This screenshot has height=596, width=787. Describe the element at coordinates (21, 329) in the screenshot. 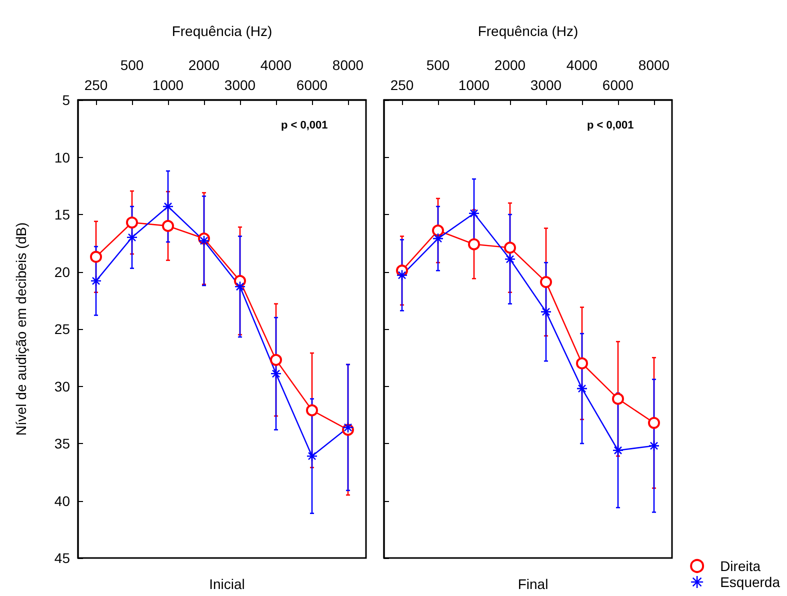

I see `y-axis-title: Nível de audição em decibeis (dB)` at that location.